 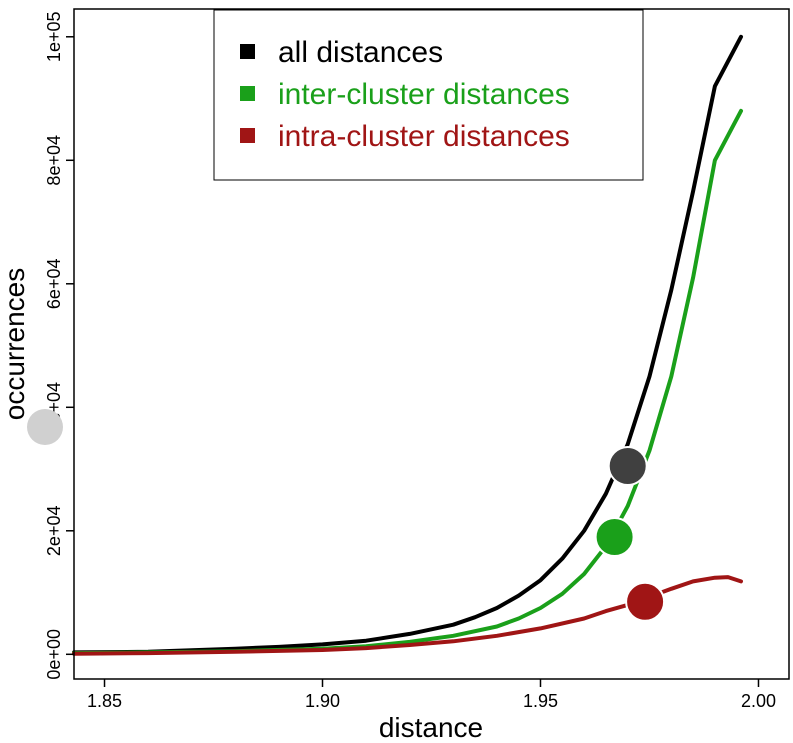 I want to click on x-tick-label-4: 2.00, so click(x=758, y=701).